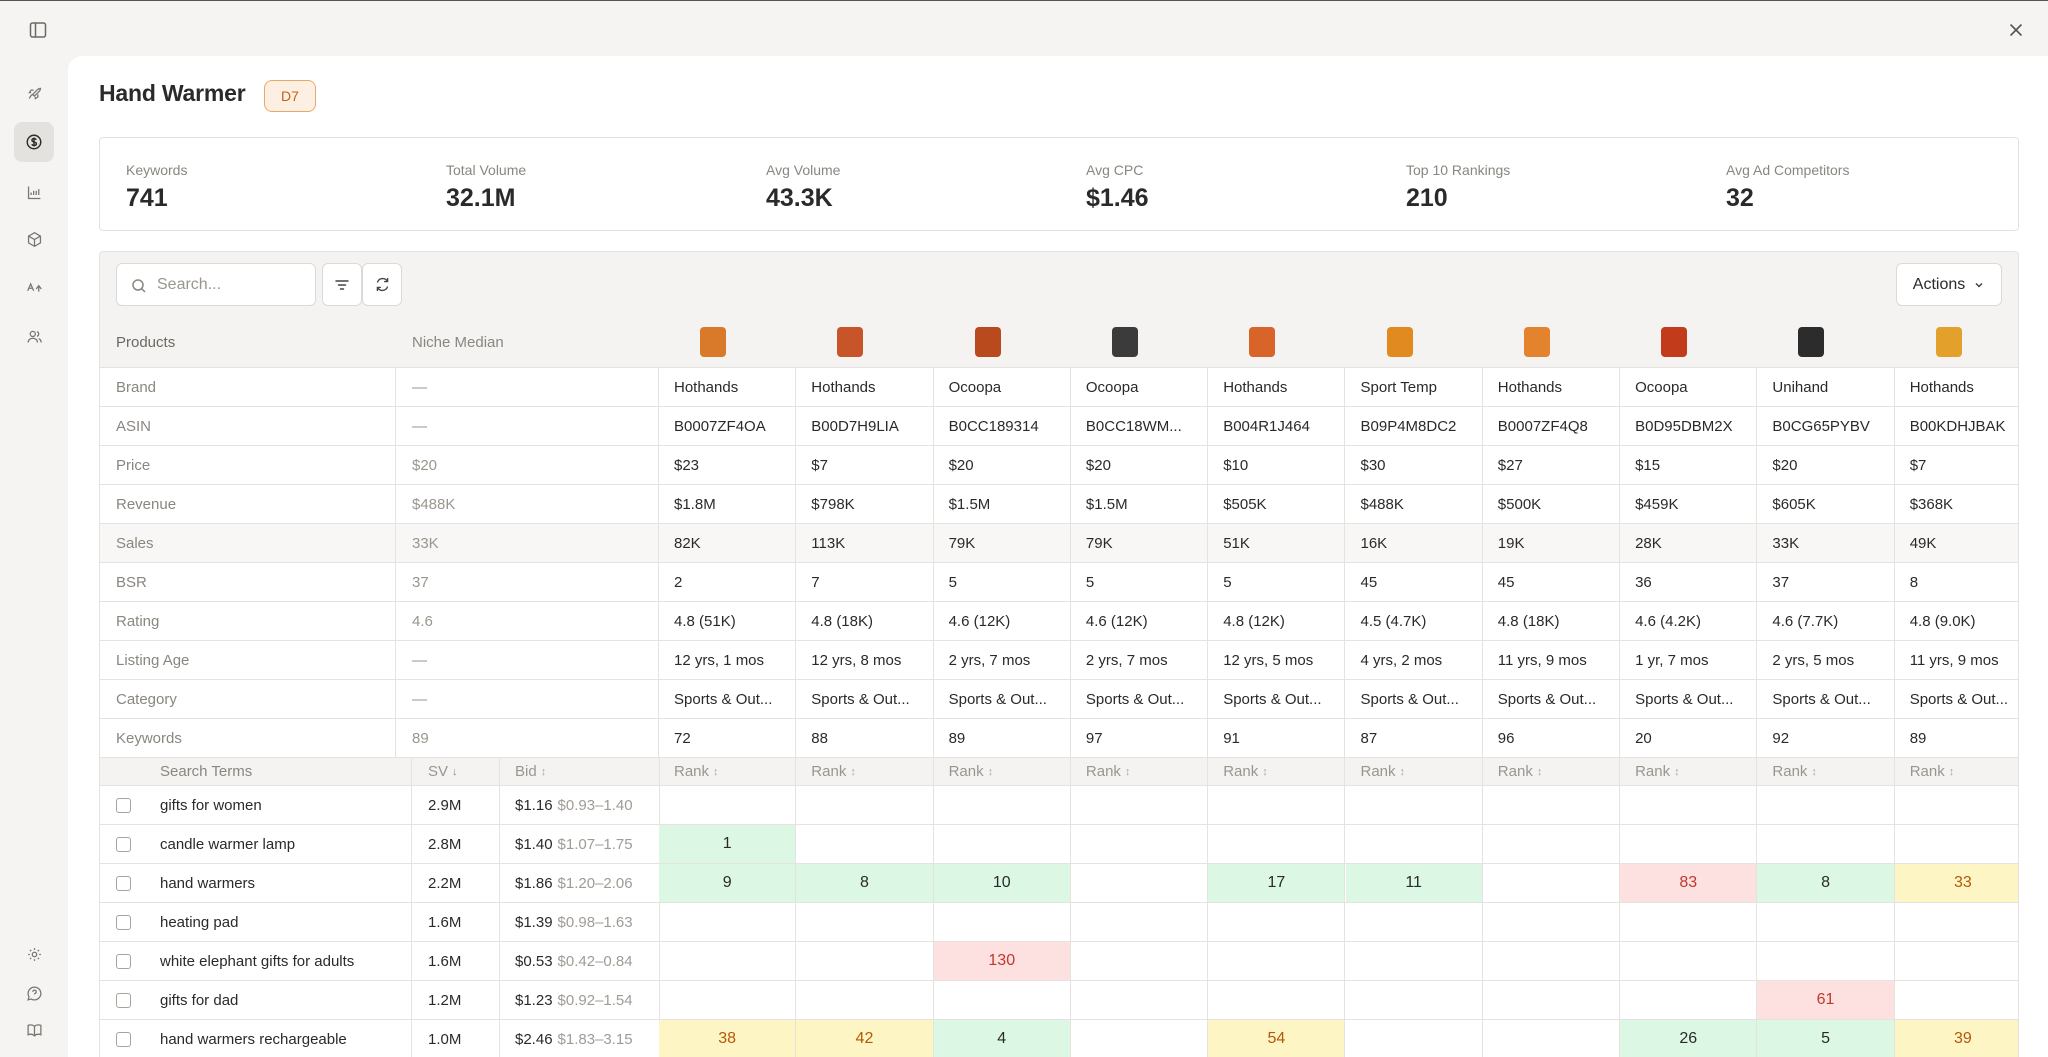 The width and height of the screenshot is (2048, 1057). I want to click on search-volume: 2.9M, so click(456, 805).